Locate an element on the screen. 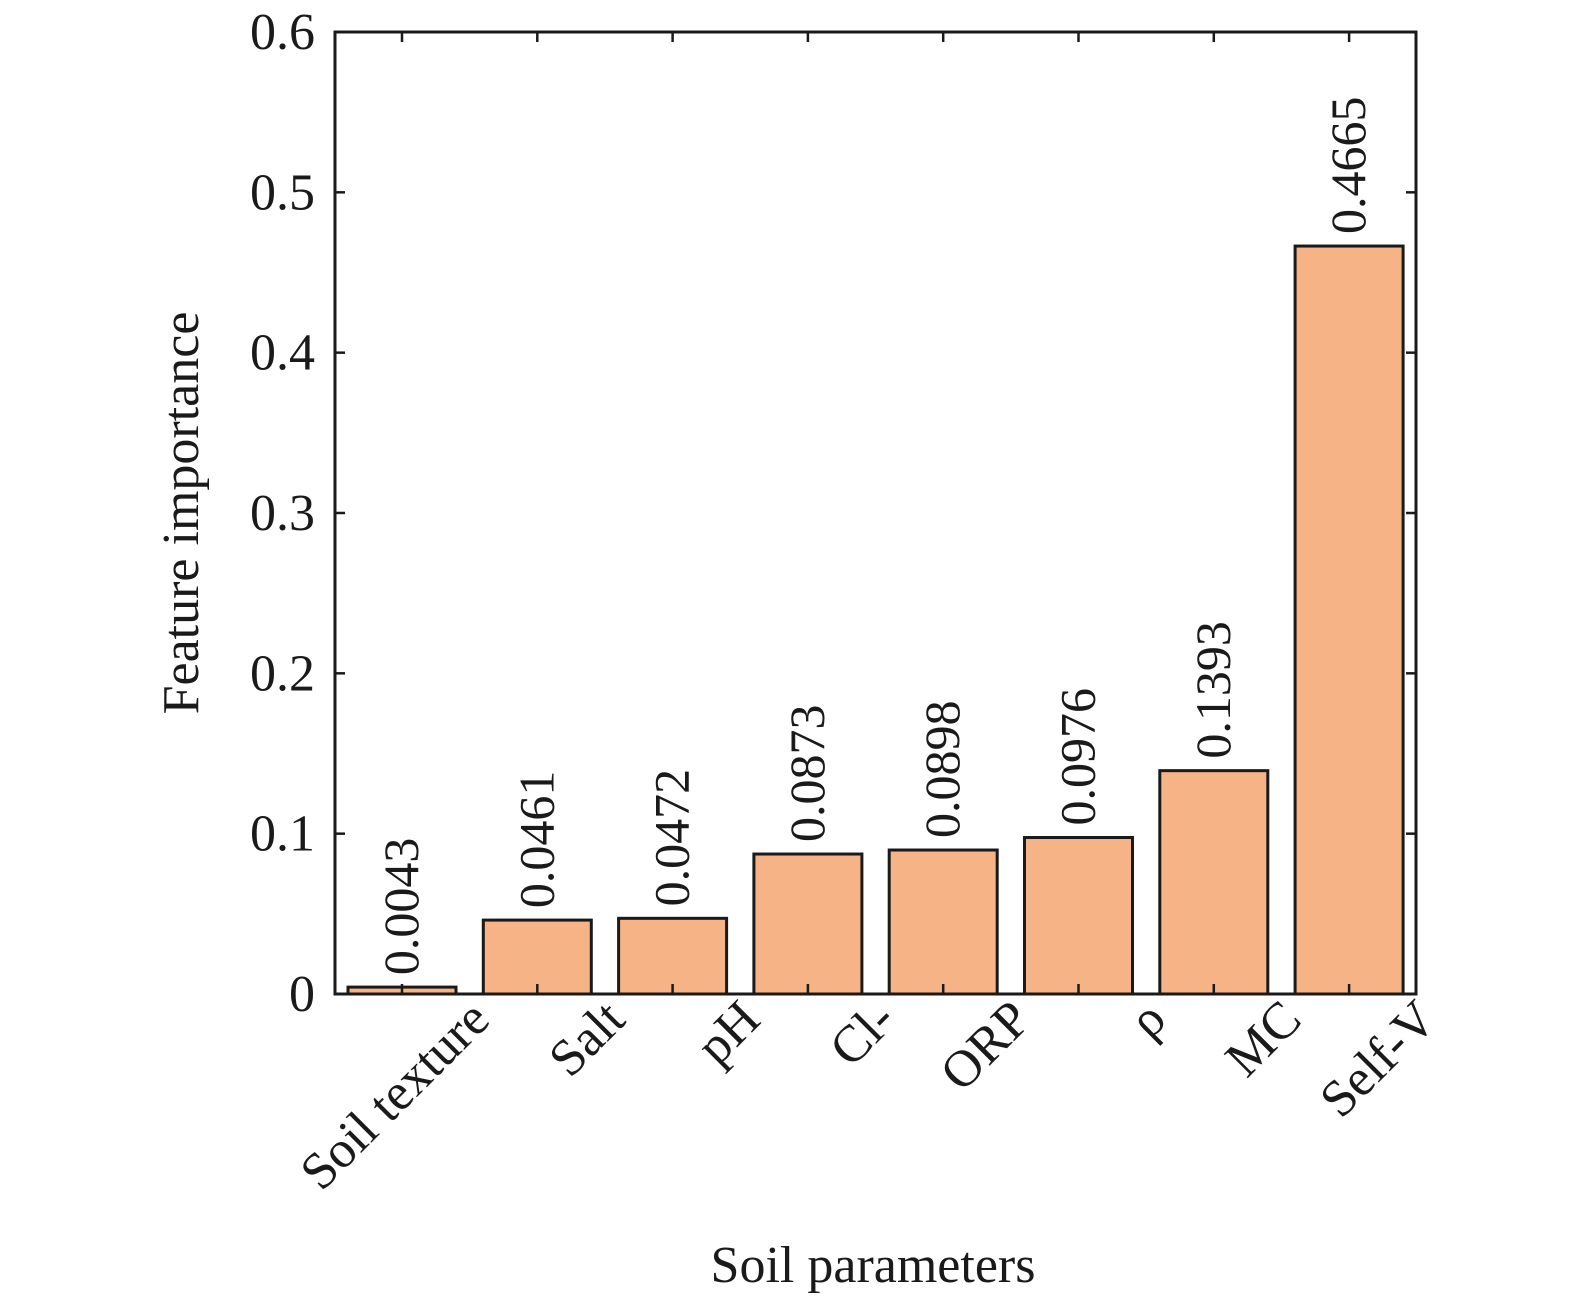  y-tick-label: 0.5 is located at coordinates (282, 192).